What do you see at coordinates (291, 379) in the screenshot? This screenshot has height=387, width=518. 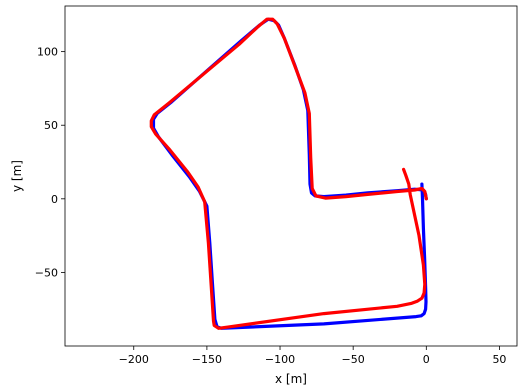 I see `x-axis-label: x [m]` at bounding box center [291, 379].